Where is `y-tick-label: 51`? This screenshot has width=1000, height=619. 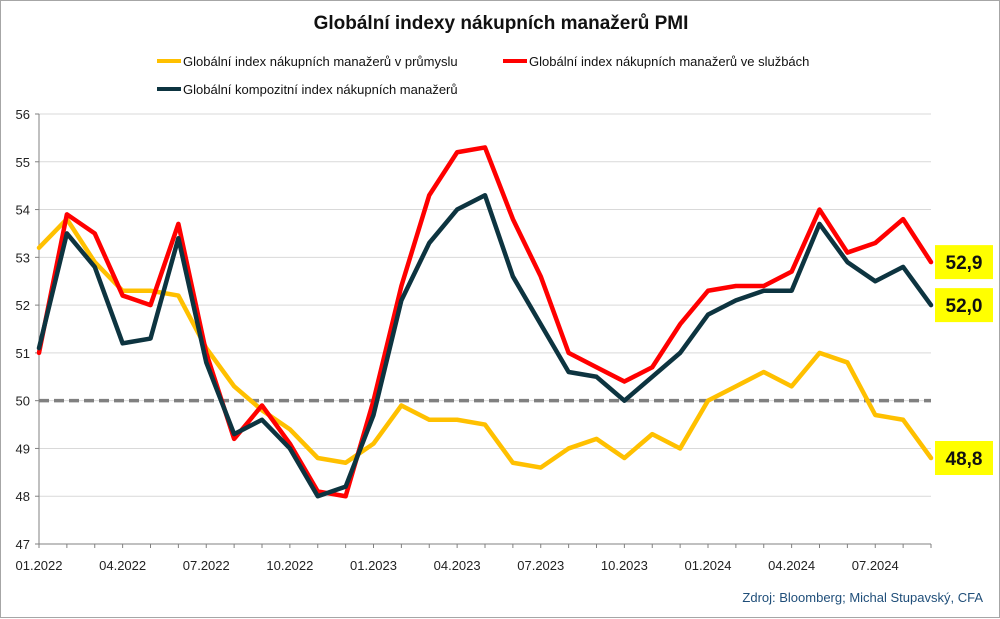 y-tick-label: 51 is located at coordinates (23, 353).